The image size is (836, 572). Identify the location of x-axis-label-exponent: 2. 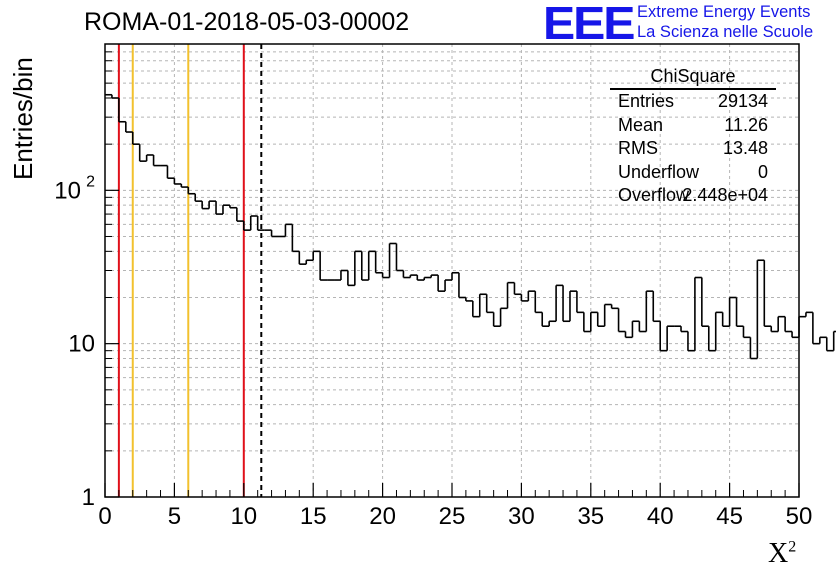
(792, 547).